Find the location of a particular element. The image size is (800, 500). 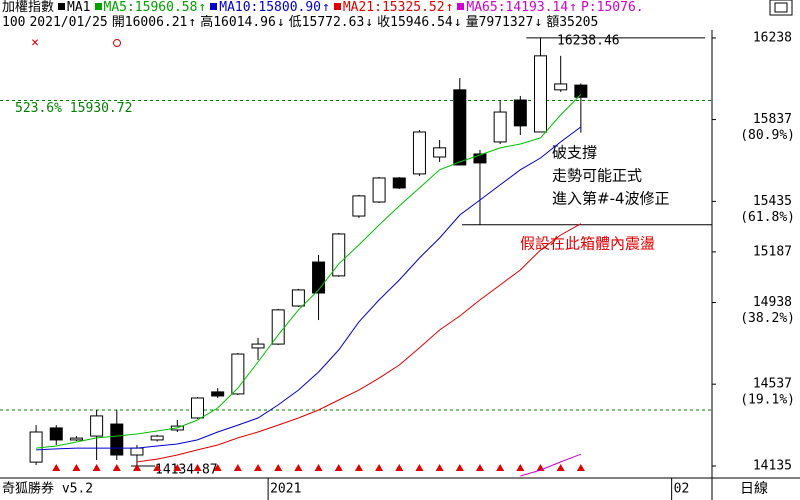

header-item: MA1 is located at coordinates (74, 7).